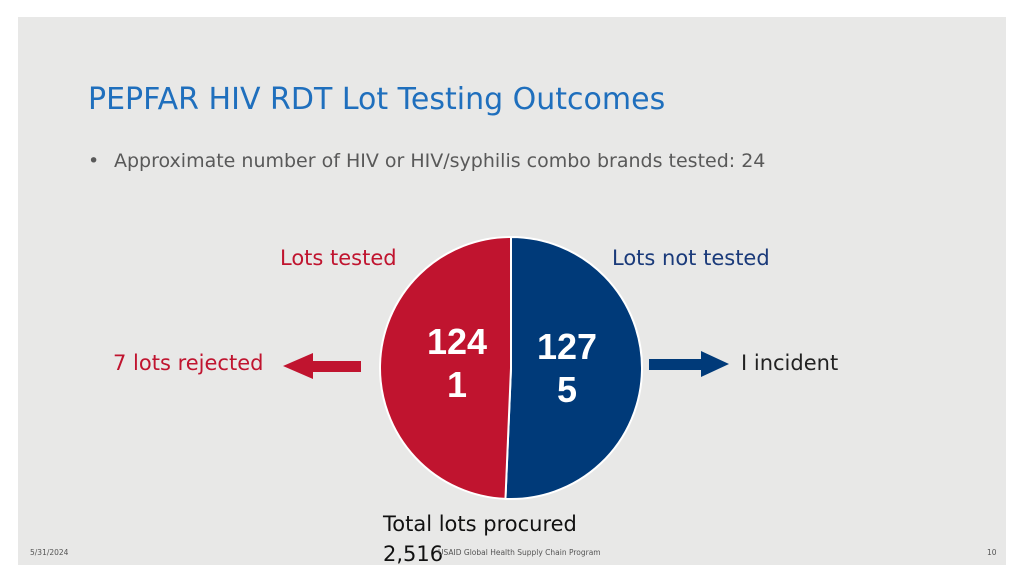 This screenshot has height=581, width=1024. Describe the element at coordinates (790, 363) in the screenshot. I see `callout-incident: I incident` at that location.